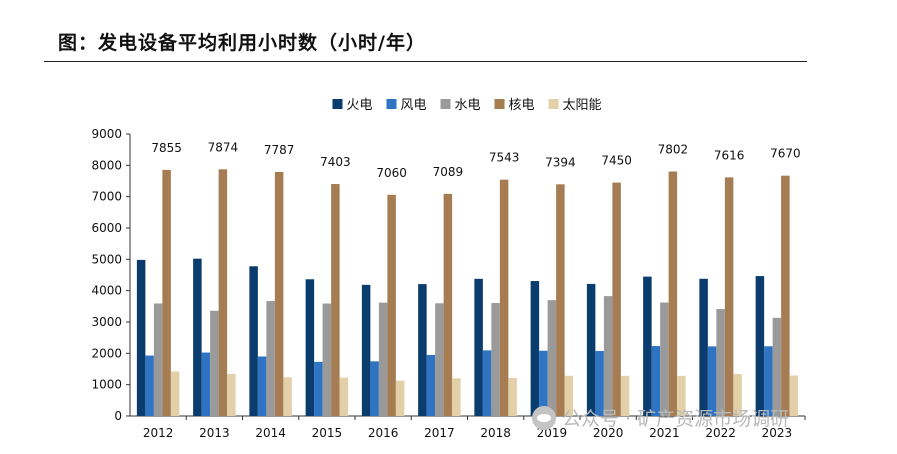 The height and width of the screenshot is (454, 897). What do you see at coordinates (431, 385) in the screenshot?
I see `bar-2017-风电` at bounding box center [431, 385].